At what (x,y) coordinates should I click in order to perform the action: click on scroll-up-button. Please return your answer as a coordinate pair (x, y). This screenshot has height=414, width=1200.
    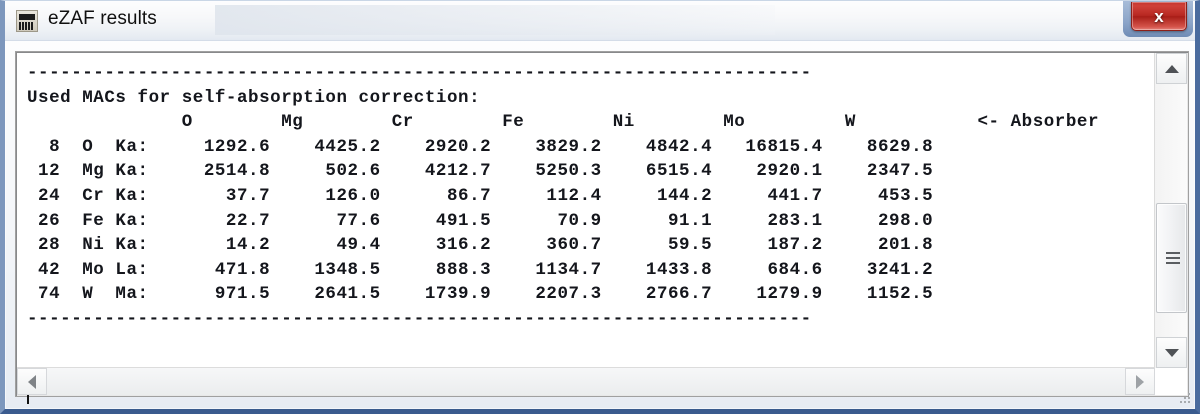
    Looking at the image, I should click on (1171, 68).